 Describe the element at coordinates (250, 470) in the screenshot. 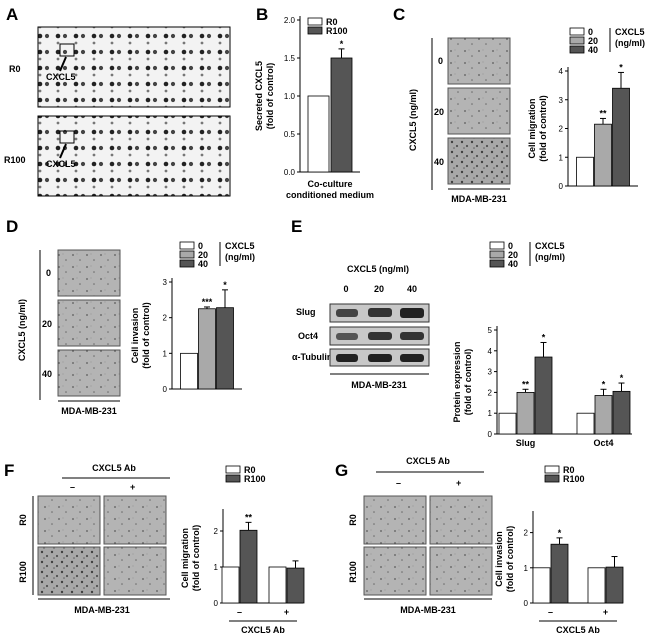

I see `legend-label: R0` at that location.